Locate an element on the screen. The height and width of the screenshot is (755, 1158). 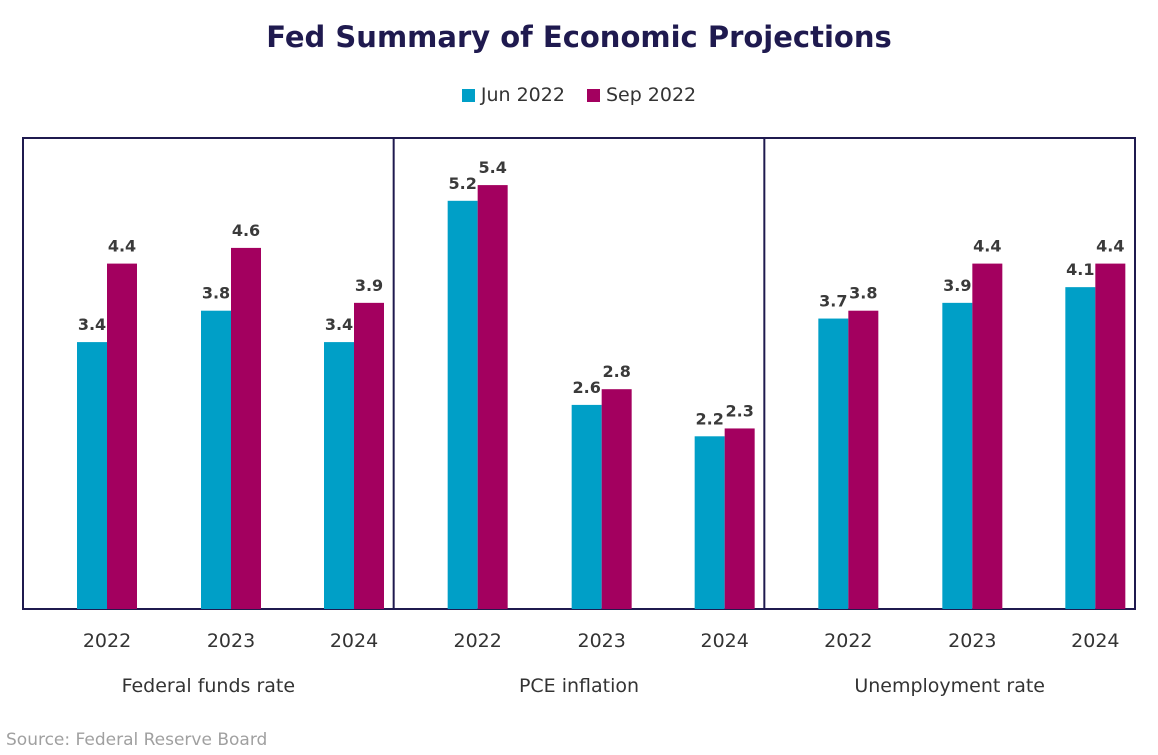
bar-pce-inflation-2024-jun-2022 is located at coordinates (709, 522).